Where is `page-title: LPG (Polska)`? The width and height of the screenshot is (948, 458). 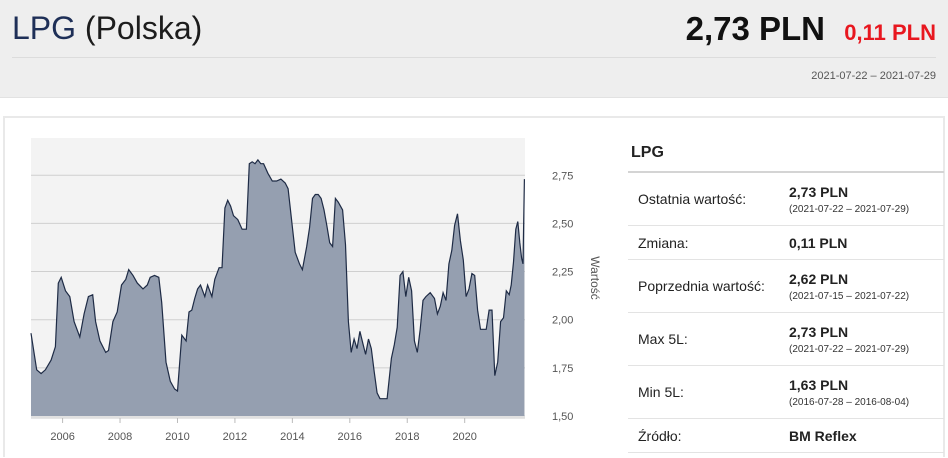
page-title: LPG (Polska) is located at coordinates (107, 28).